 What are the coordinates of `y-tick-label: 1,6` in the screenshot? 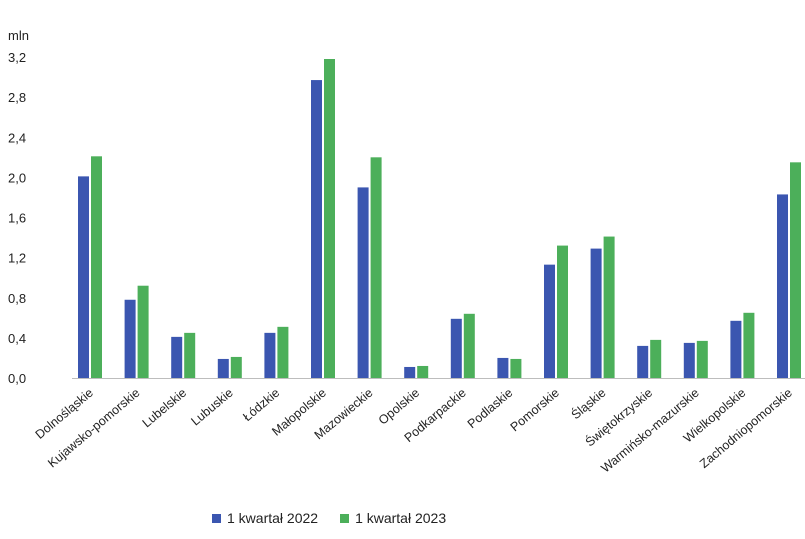 It's located at (17, 218).